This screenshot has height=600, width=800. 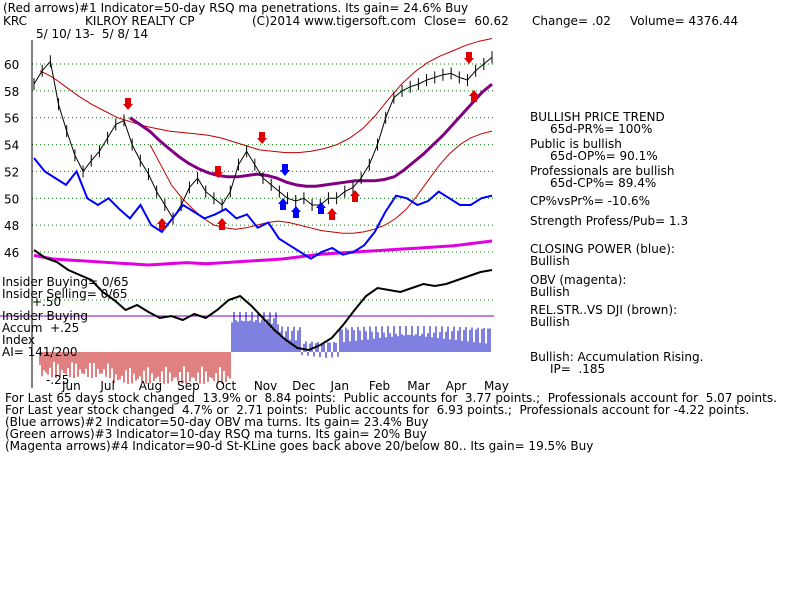 I want to click on month-oct: Oct, so click(x=225, y=386).